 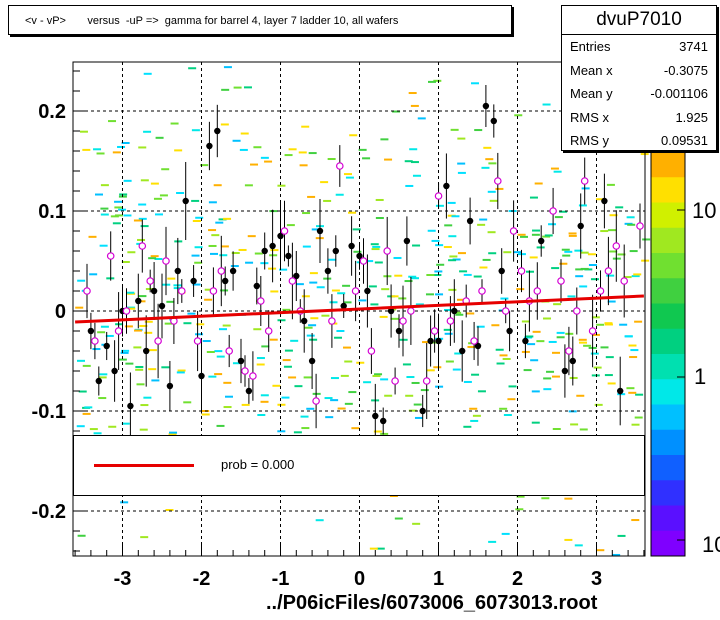 I want to click on y-tick-label: -0.2, so click(x=49, y=512).